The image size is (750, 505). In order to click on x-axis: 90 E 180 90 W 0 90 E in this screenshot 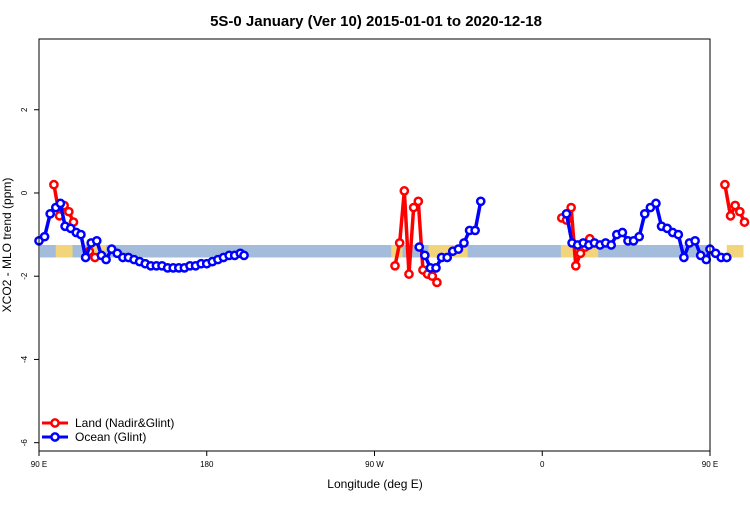, I will do `click(374, 460)`.